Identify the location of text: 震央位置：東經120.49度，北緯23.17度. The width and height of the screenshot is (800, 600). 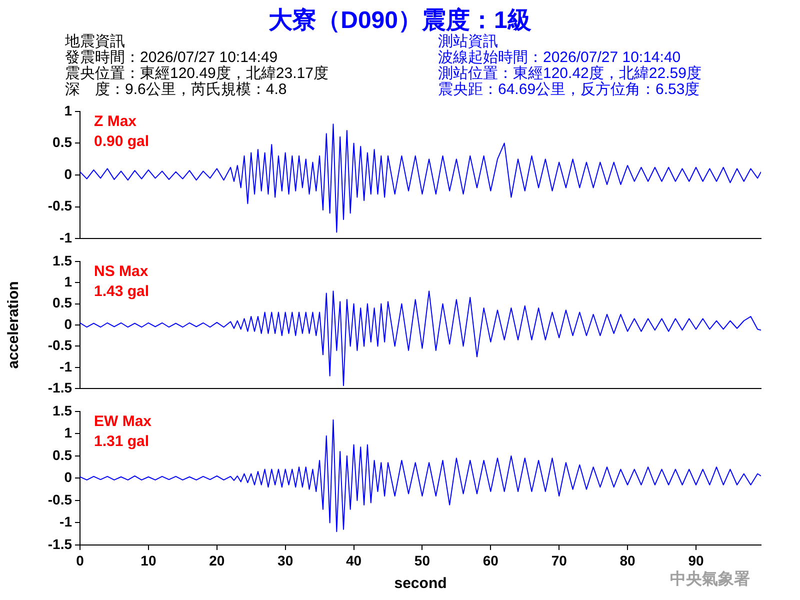
(196, 73).